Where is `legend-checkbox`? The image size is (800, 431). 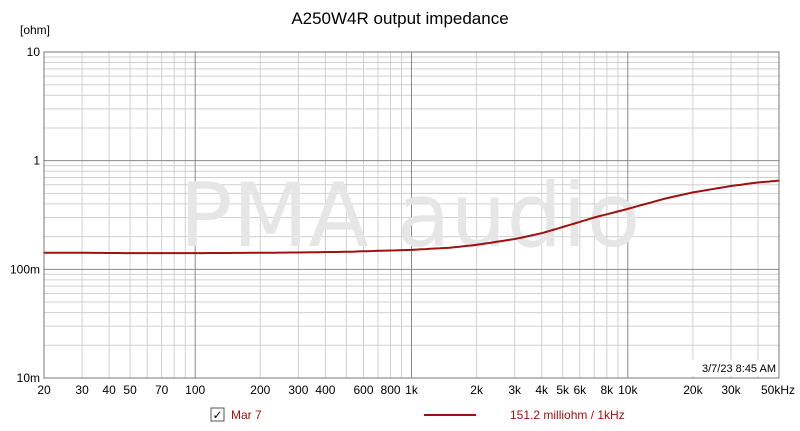 legend-checkbox is located at coordinates (217, 414).